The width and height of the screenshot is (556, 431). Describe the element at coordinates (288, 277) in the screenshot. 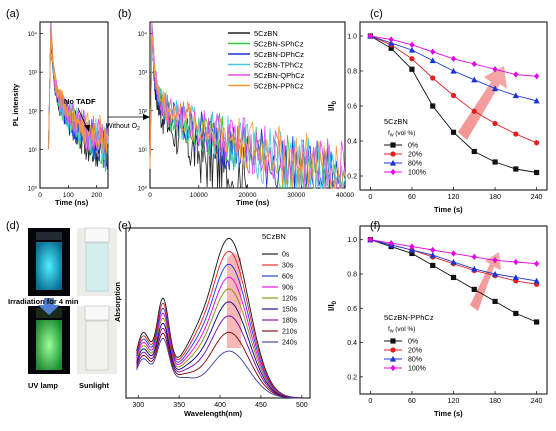

I see `panel-e-legend-label: 60s` at that location.